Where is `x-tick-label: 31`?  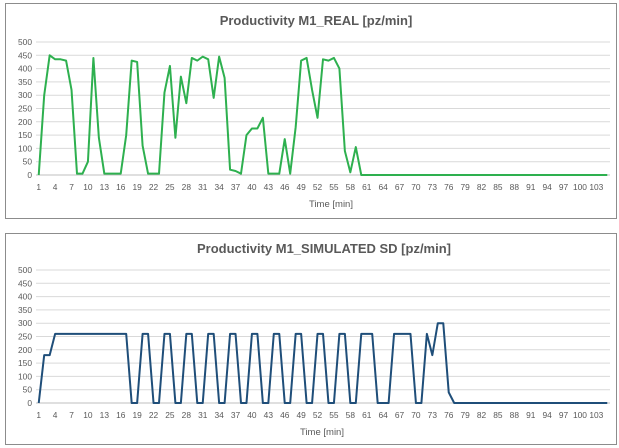 x-tick-label: 31 is located at coordinates (203, 187).